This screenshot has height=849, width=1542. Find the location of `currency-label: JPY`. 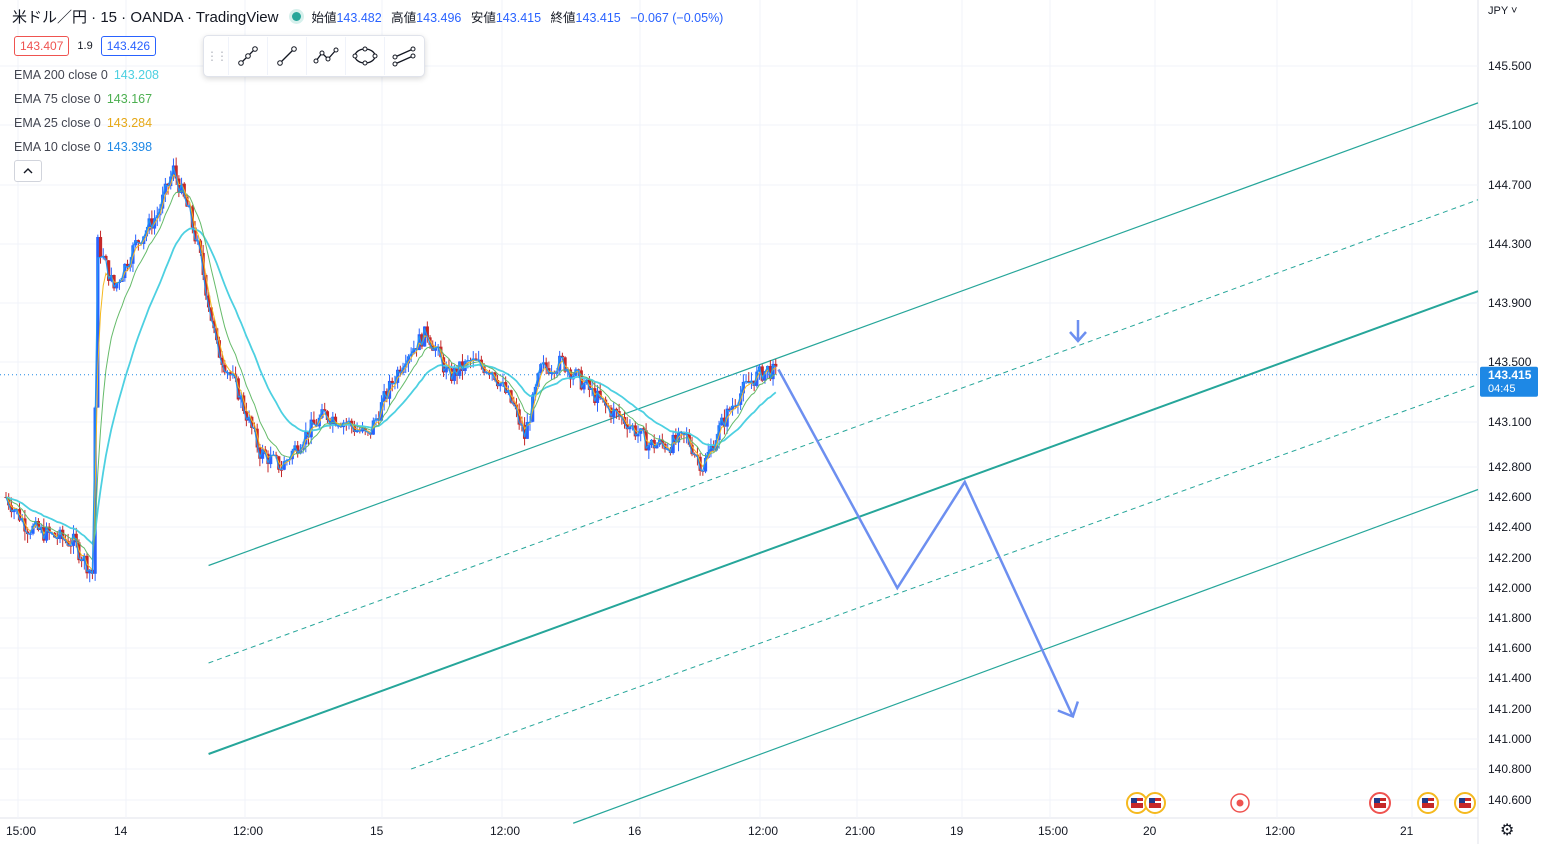

currency-label: JPY is located at coordinates (1498, 11).